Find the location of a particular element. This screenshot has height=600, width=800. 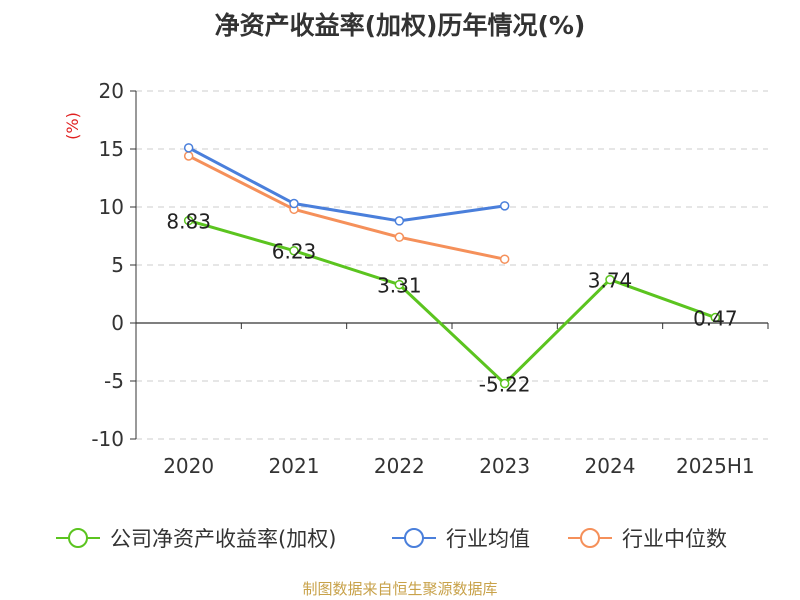

data-source-note: 制图数据来自恒生聚源数据库 is located at coordinates (400, 589).